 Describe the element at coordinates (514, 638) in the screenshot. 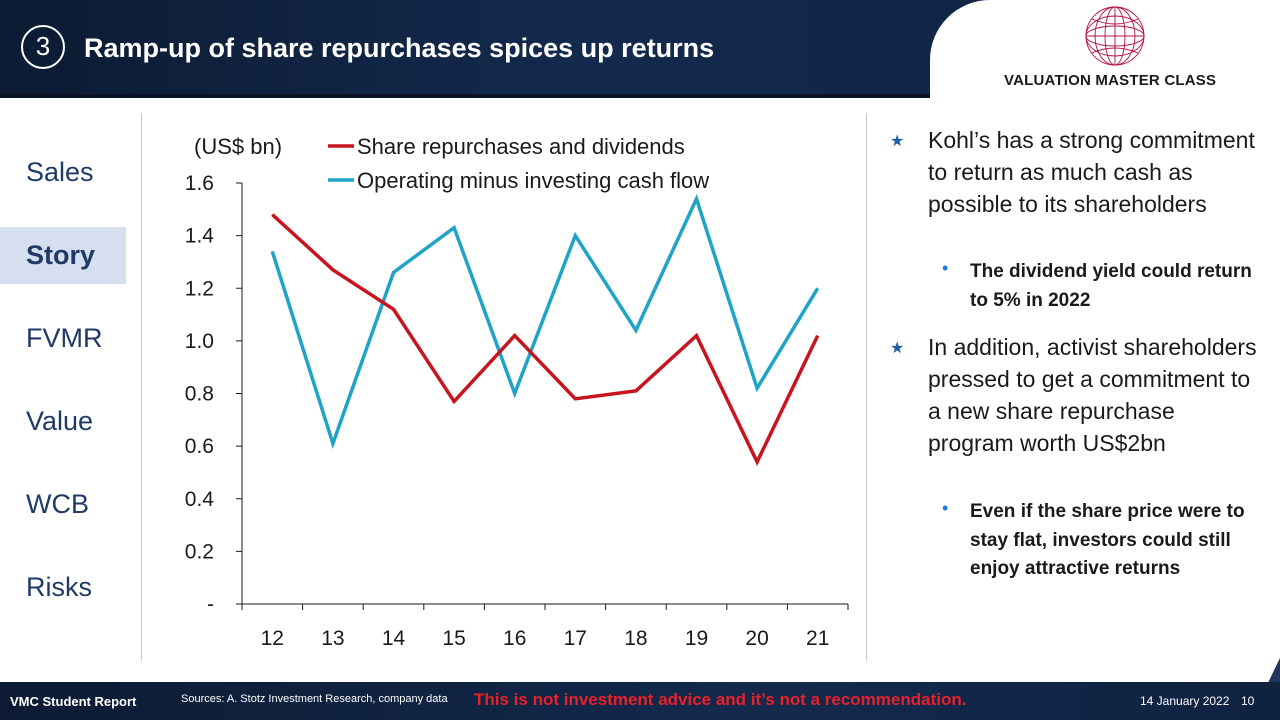

I see `x-tick-label: 16` at that location.